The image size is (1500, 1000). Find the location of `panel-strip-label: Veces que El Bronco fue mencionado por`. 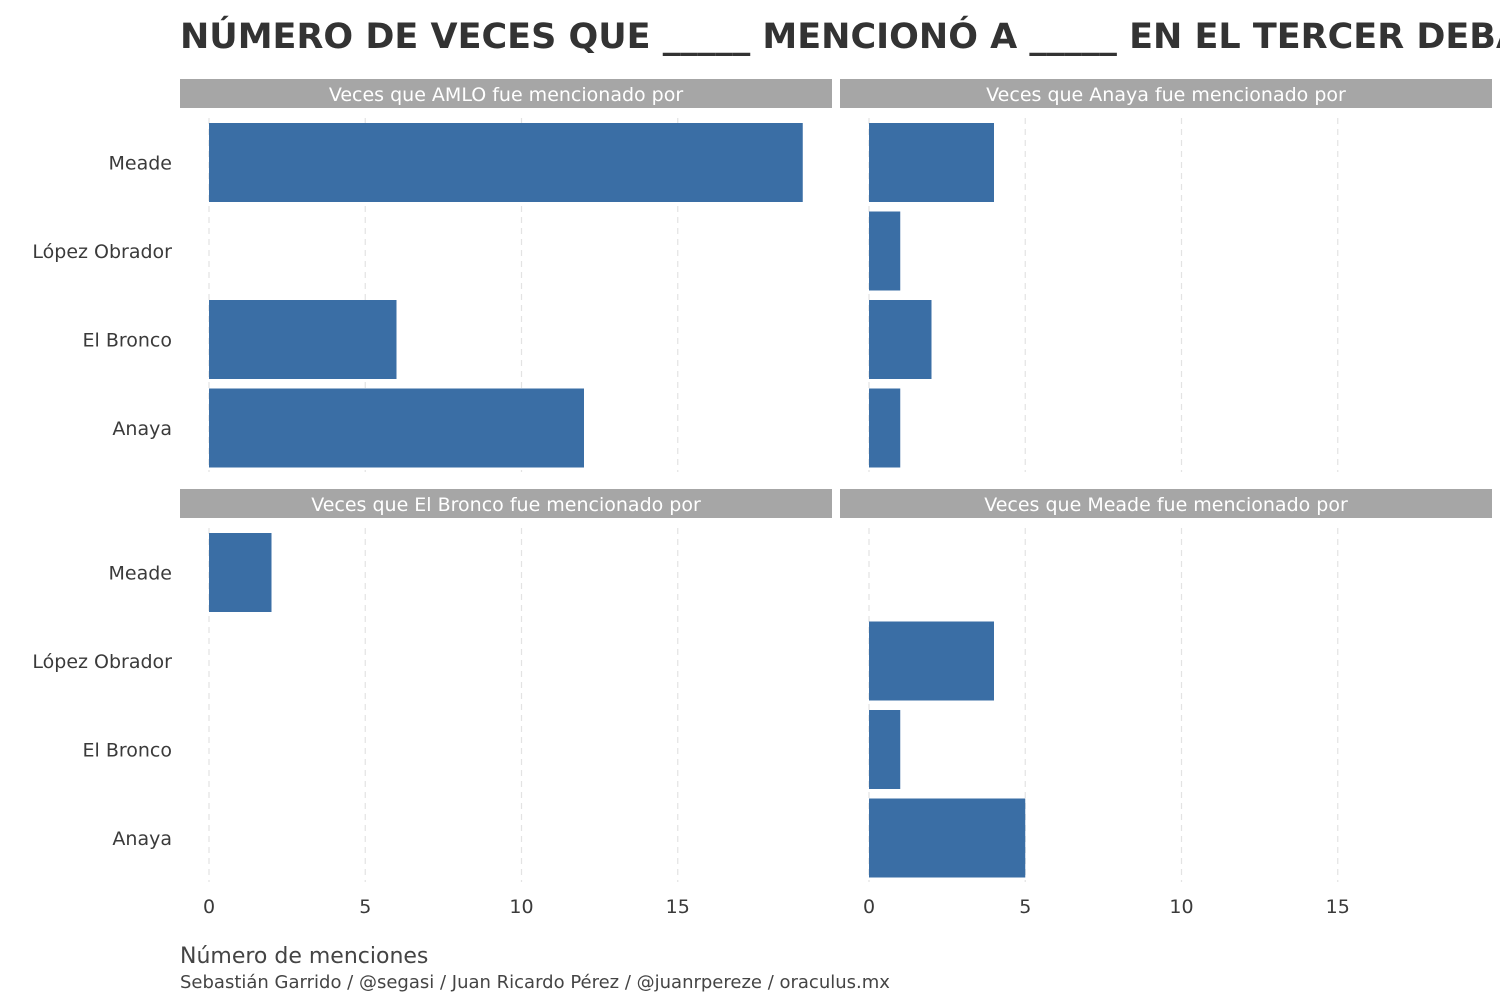

panel-strip-label: Veces que El Bronco fue mencionado por is located at coordinates (506, 505).